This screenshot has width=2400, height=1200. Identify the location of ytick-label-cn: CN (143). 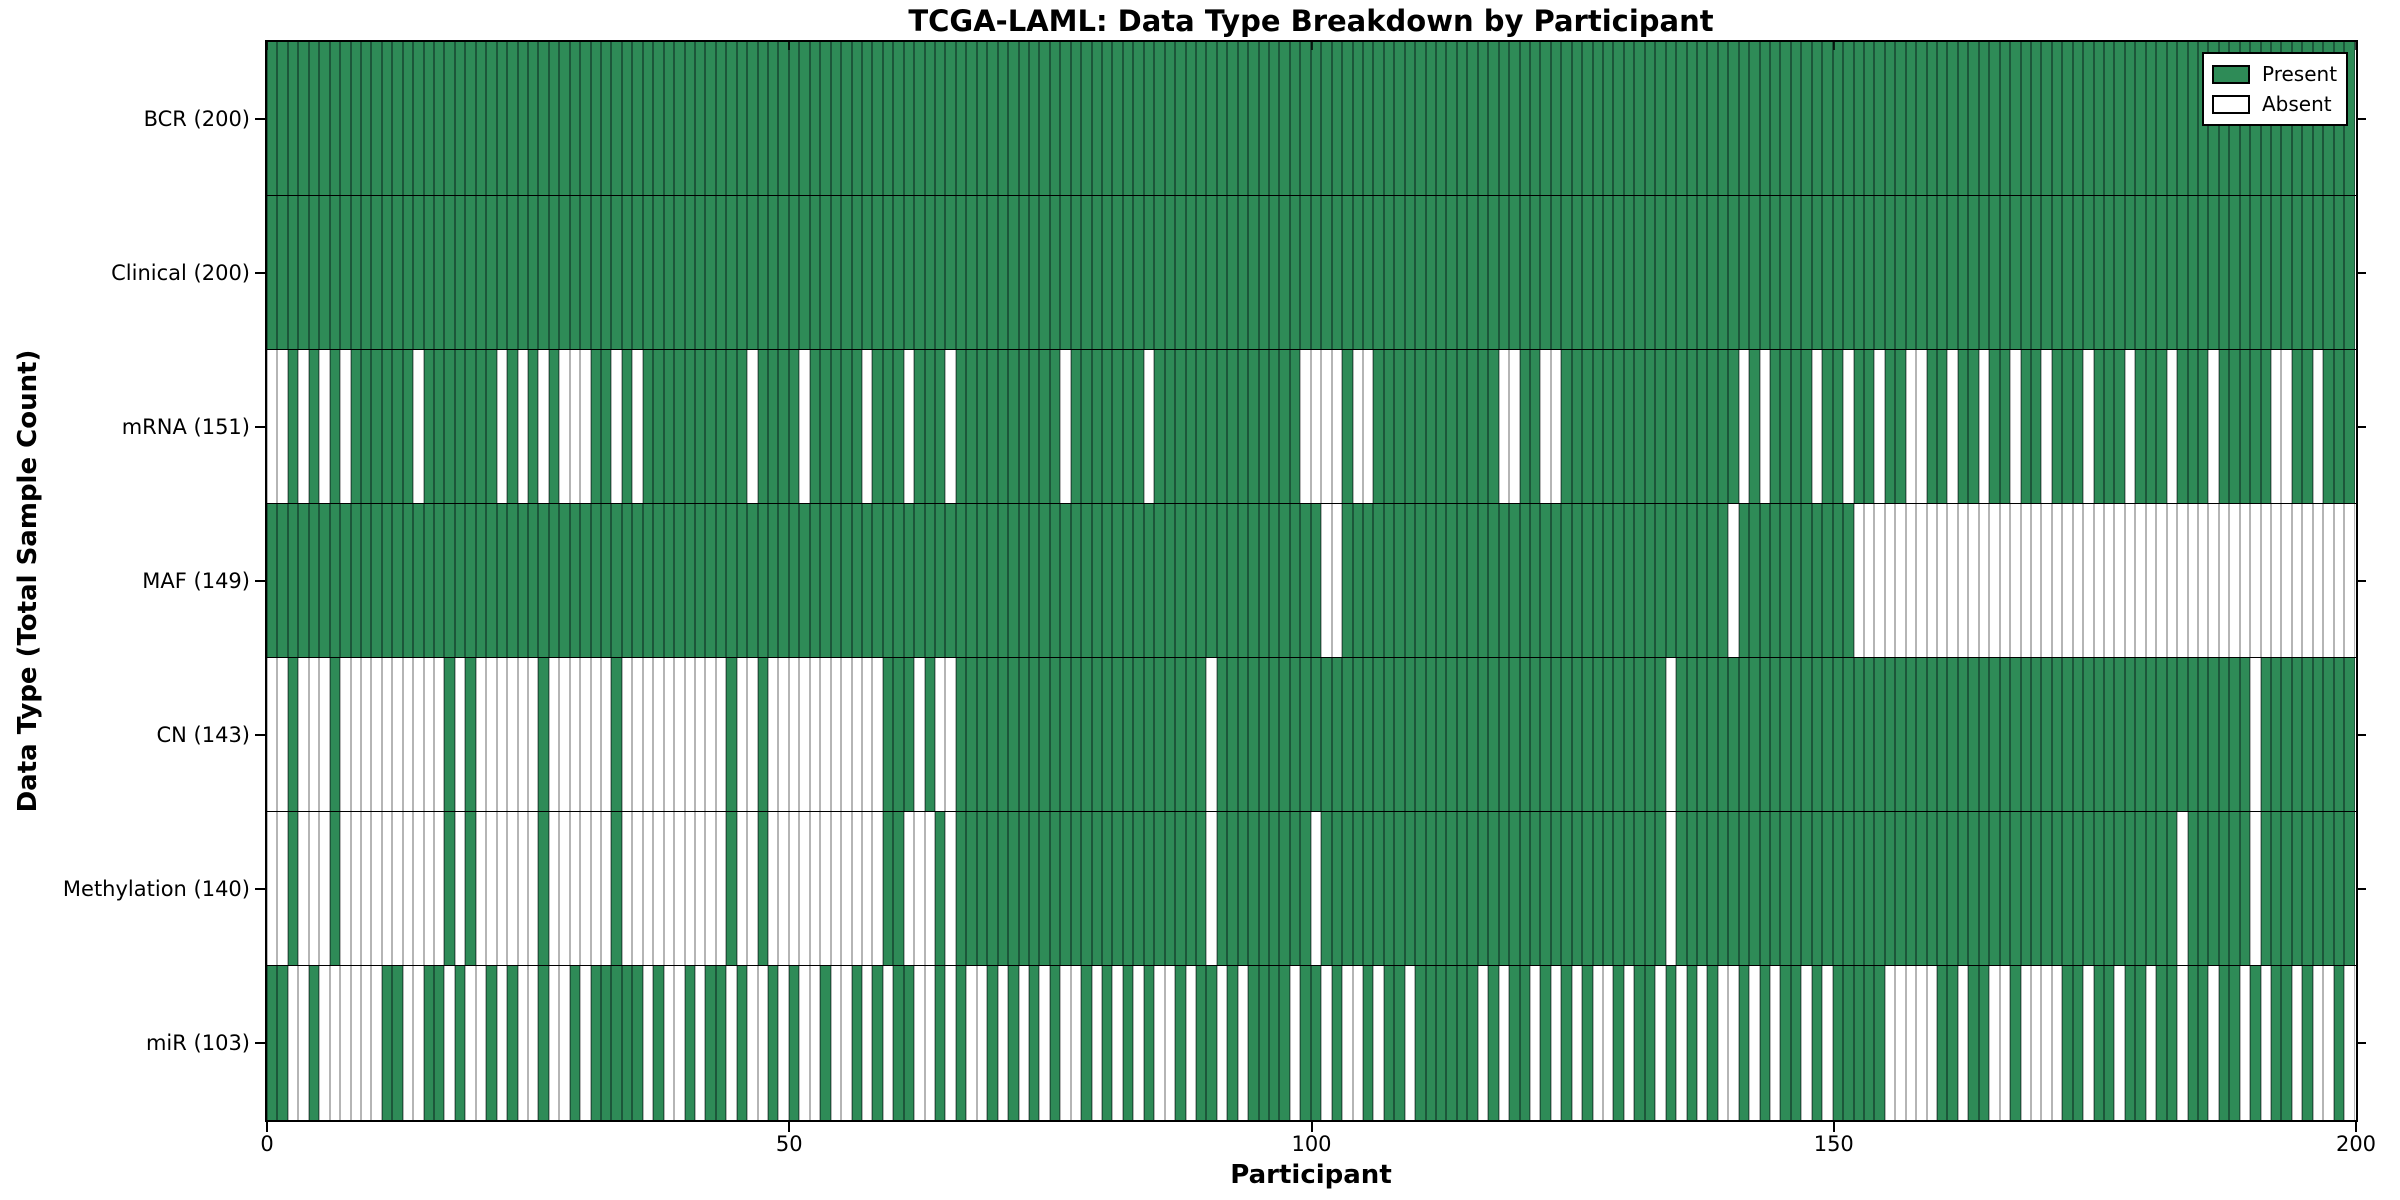
(203, 735).